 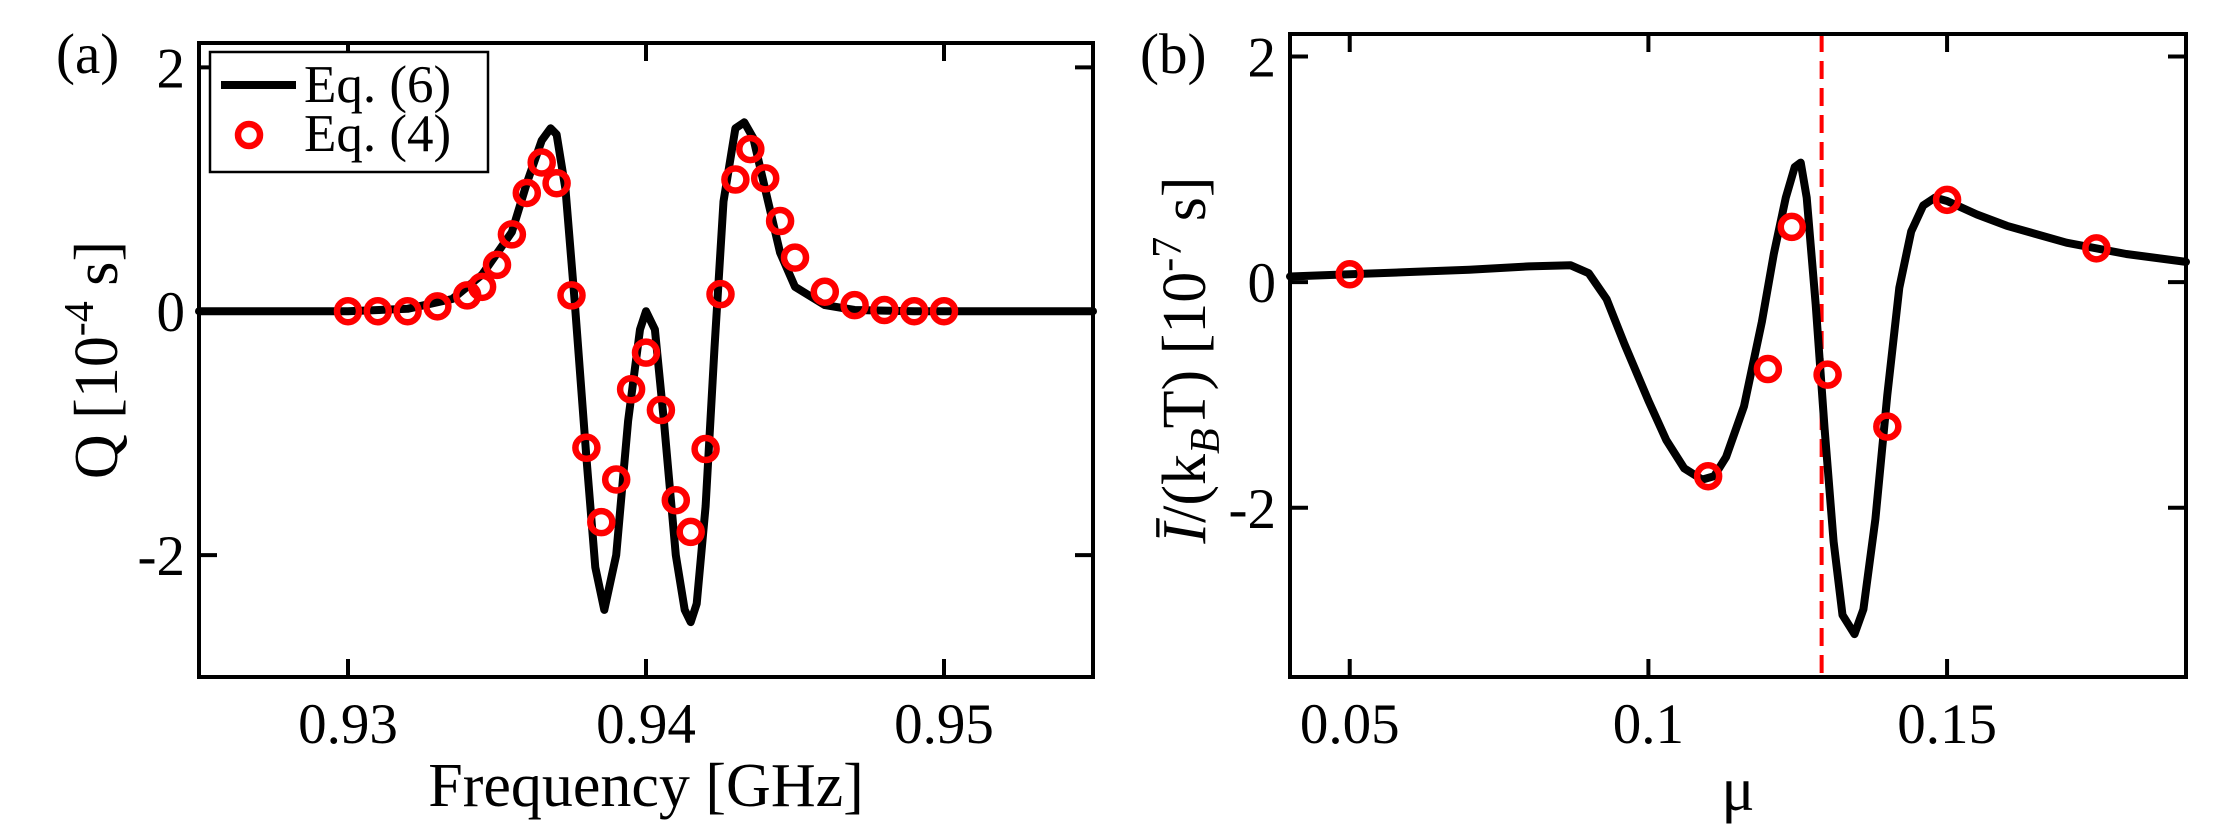 What do you see at coordinates (1262, 58) in the screenshot?
I see `panel-b-ytick-label: 2` at bounding box center [1262, 58].